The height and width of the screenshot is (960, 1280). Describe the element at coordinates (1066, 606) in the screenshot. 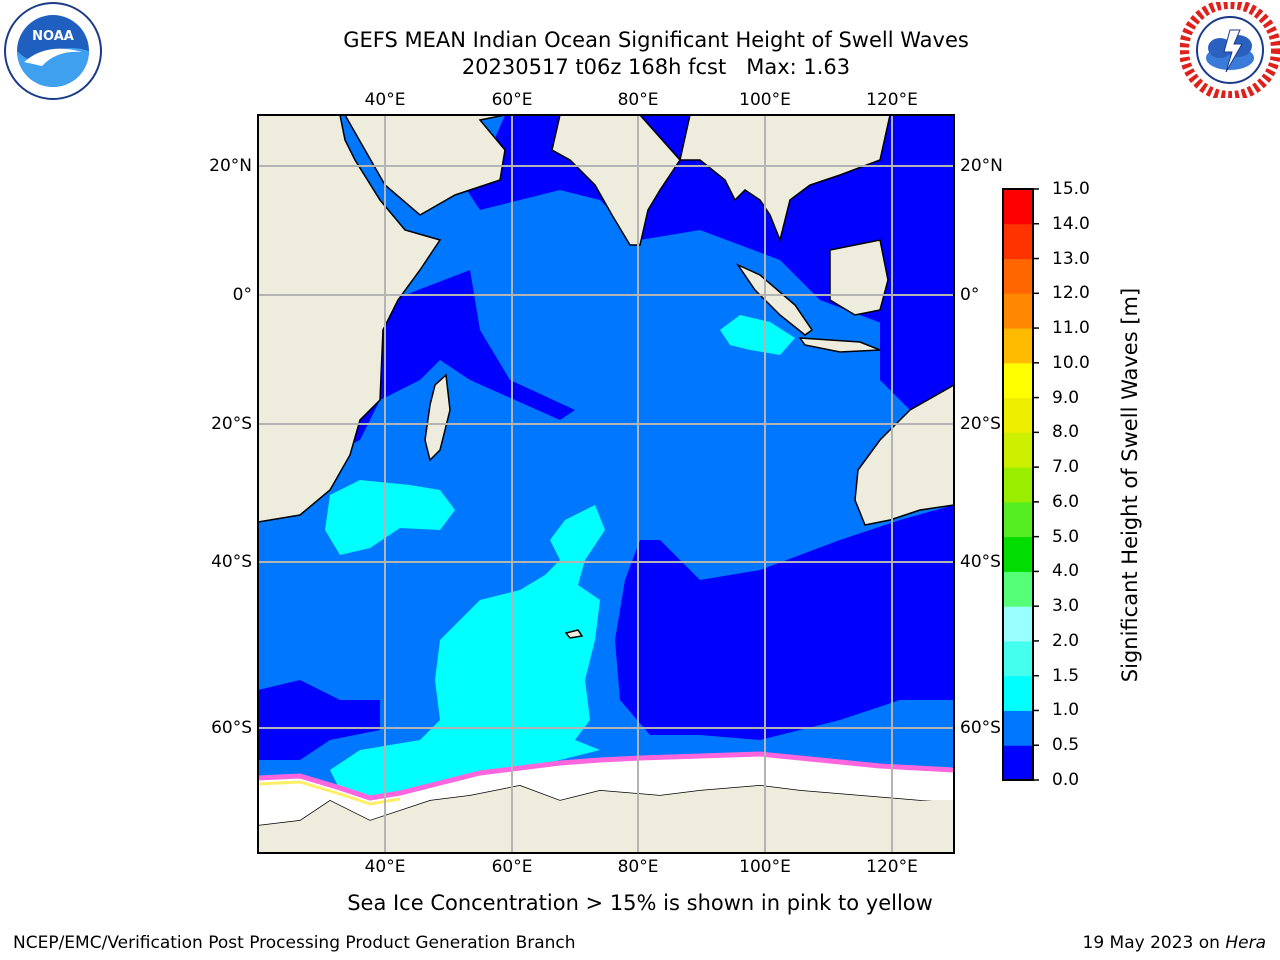

I see `colorbar-tick-label: 3.0` at that location.